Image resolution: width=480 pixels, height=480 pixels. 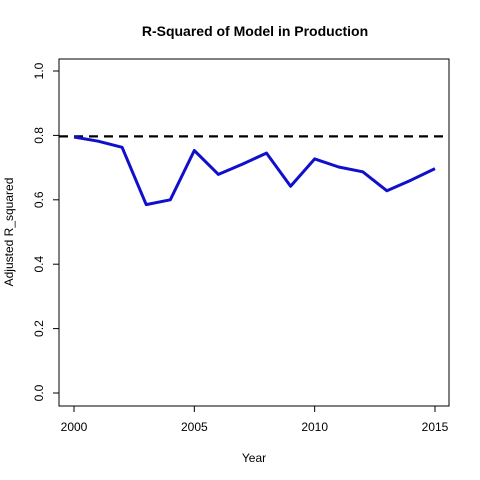 What do you see at coordinates (194, 427) in the screenshot?
I see `x-tick-label: 2005` at bounding box center [194, 427].